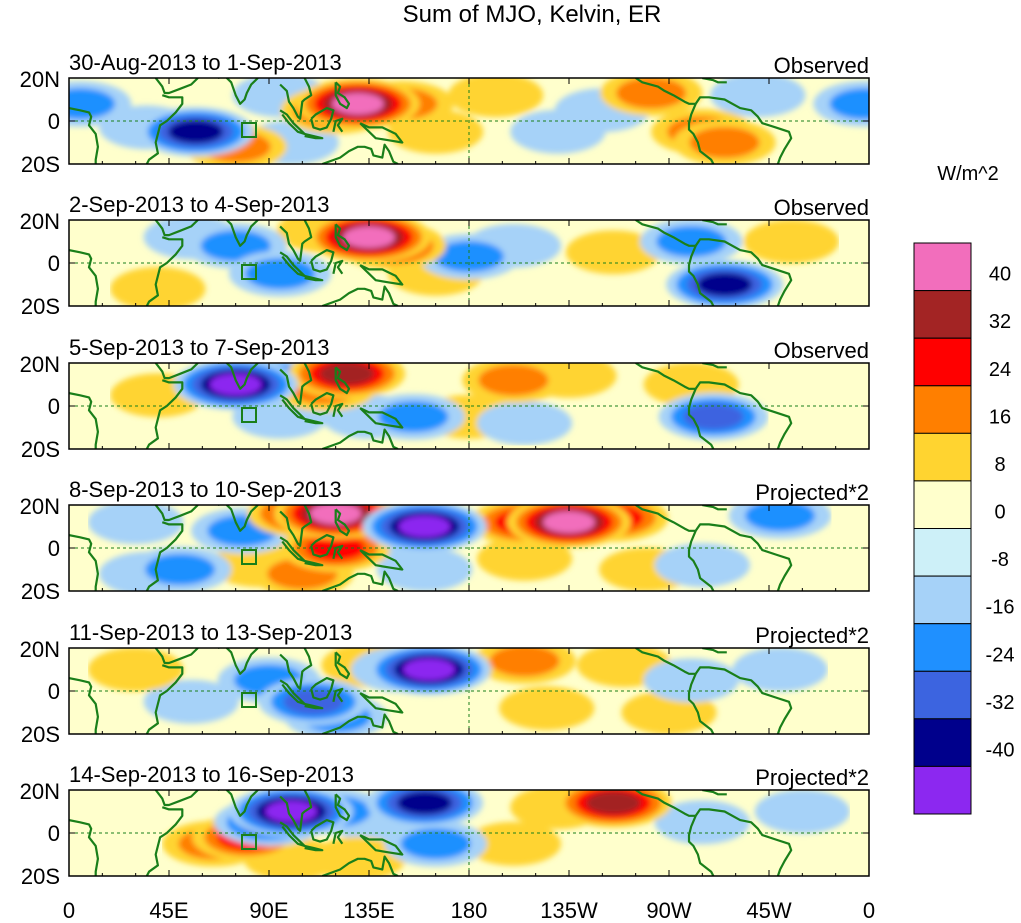 This screenshot has width=1021, height=923. Describe the element at coordinates (821, 65) in the screenshot. I see `panel-label: Observed` at that location.